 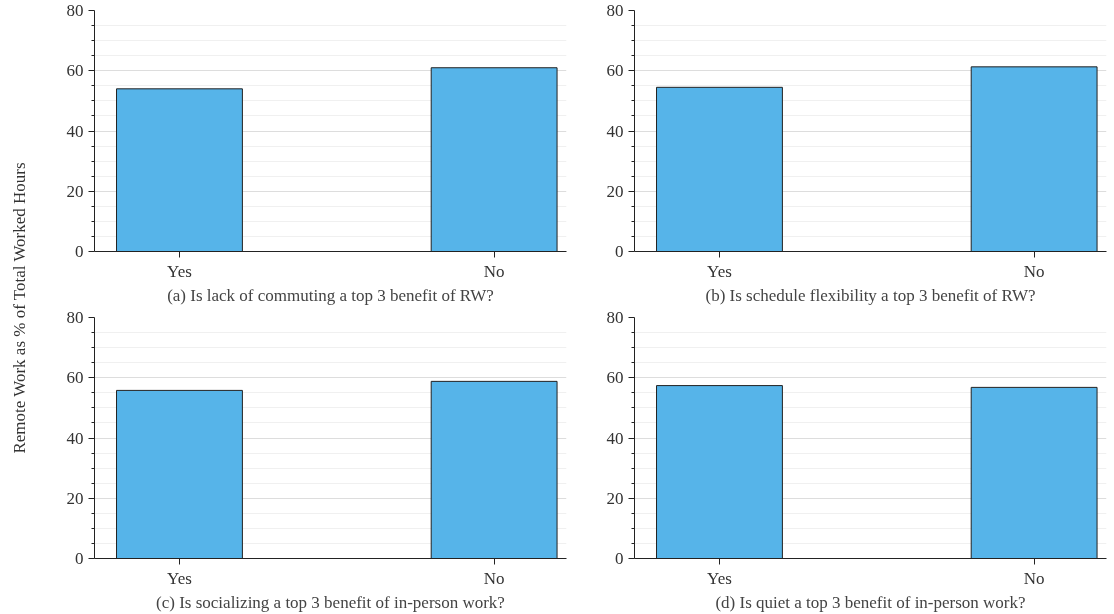 What do you see at coordinates (19, 308) in the screenshot?
I see `y-axis-title: Remote Work as % of Total Worked Hours` at bounding box center [19, 308].